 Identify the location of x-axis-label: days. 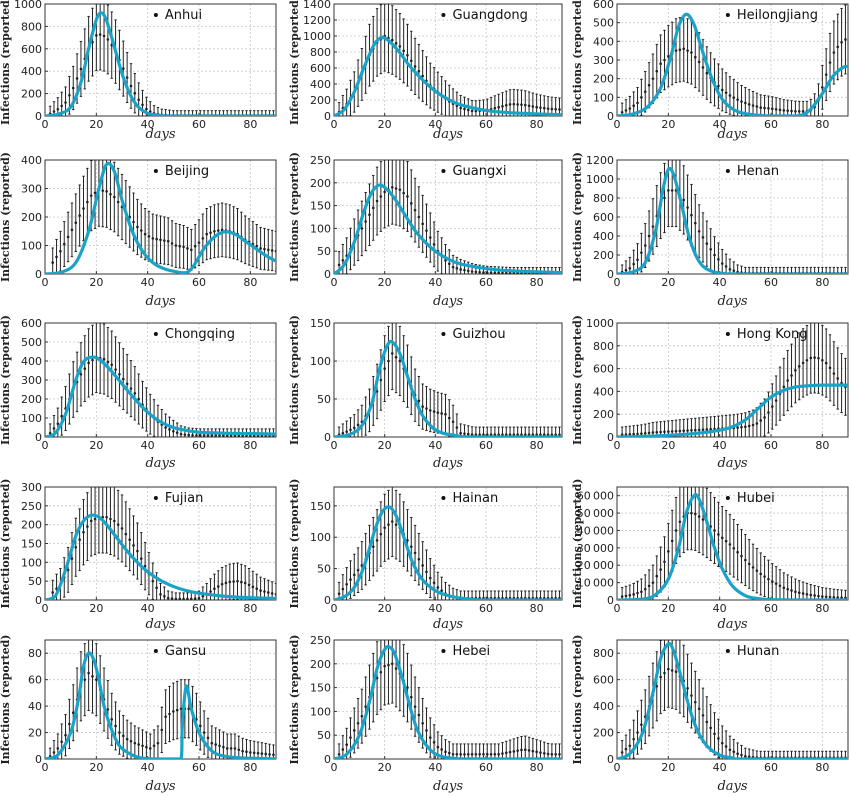
(160, 463).